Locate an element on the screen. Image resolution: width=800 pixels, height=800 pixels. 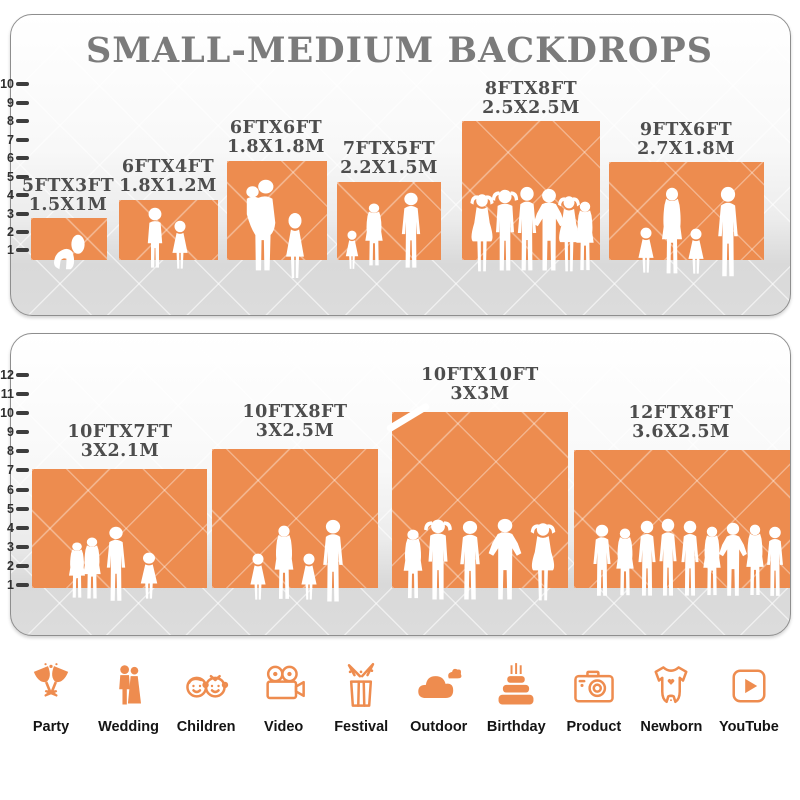
size-ft: 10FTX8FT is located at coordinates (295, 412).